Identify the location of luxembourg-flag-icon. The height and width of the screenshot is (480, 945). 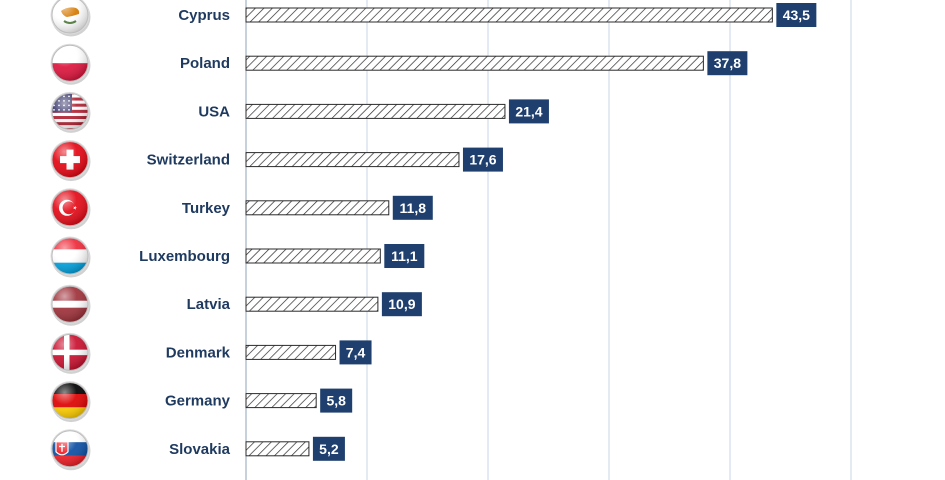
(70, 257).